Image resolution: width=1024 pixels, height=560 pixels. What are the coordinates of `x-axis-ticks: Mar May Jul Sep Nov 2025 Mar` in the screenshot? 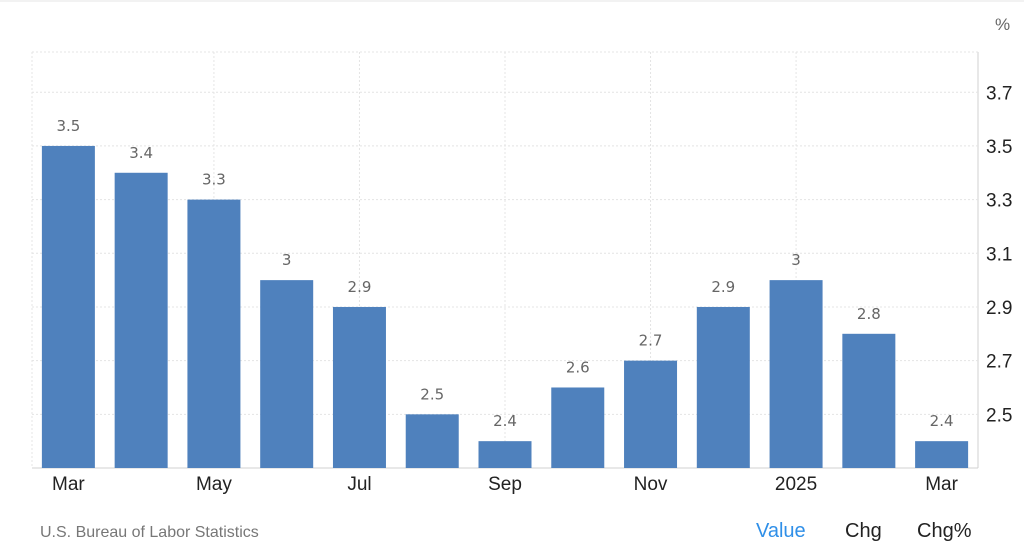 It's located at (505, 484).